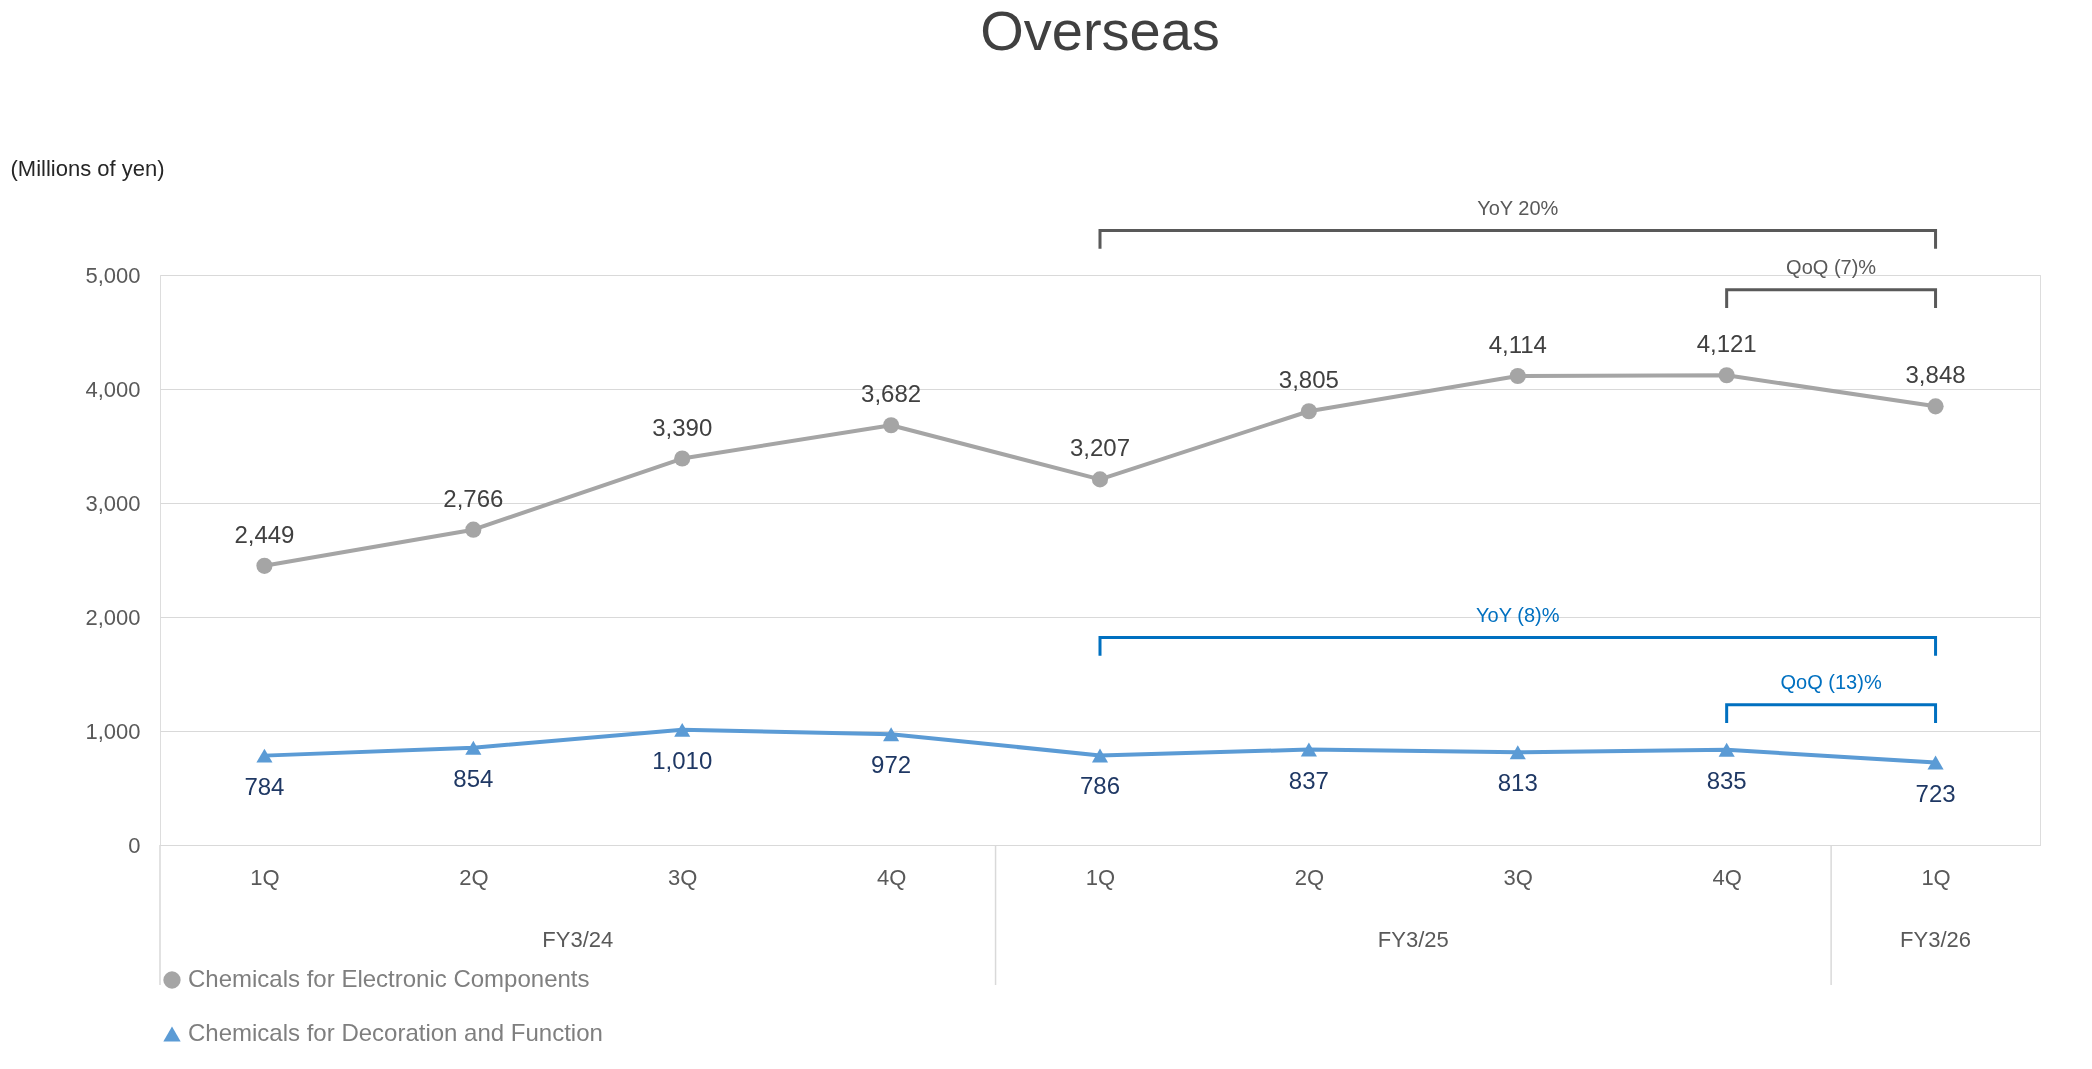 The height and width of the screenshot is (1069, 2092). What do you see at coordinates (1831, 681) in the screenshot?
I see `annotation: QoQ (13)%` at bounding box center [1831, 681].